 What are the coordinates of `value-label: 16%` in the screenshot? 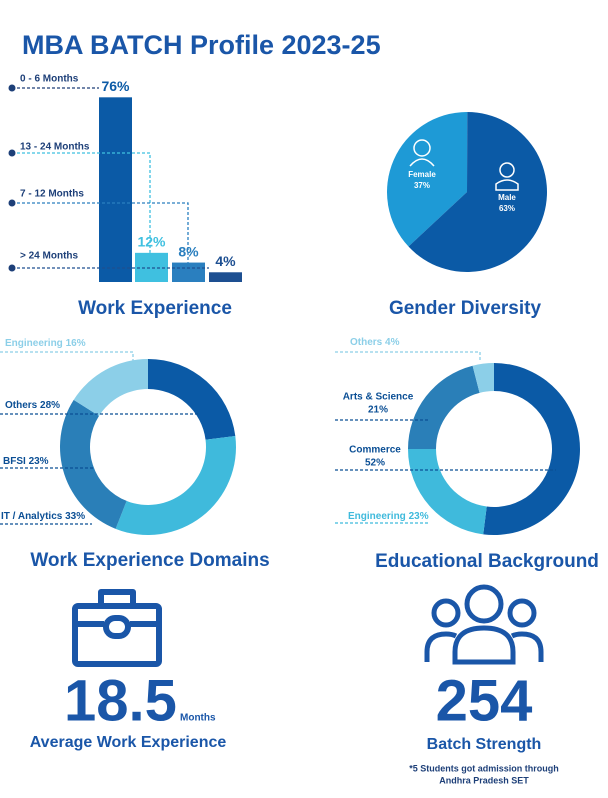 It's located at (76, 343).